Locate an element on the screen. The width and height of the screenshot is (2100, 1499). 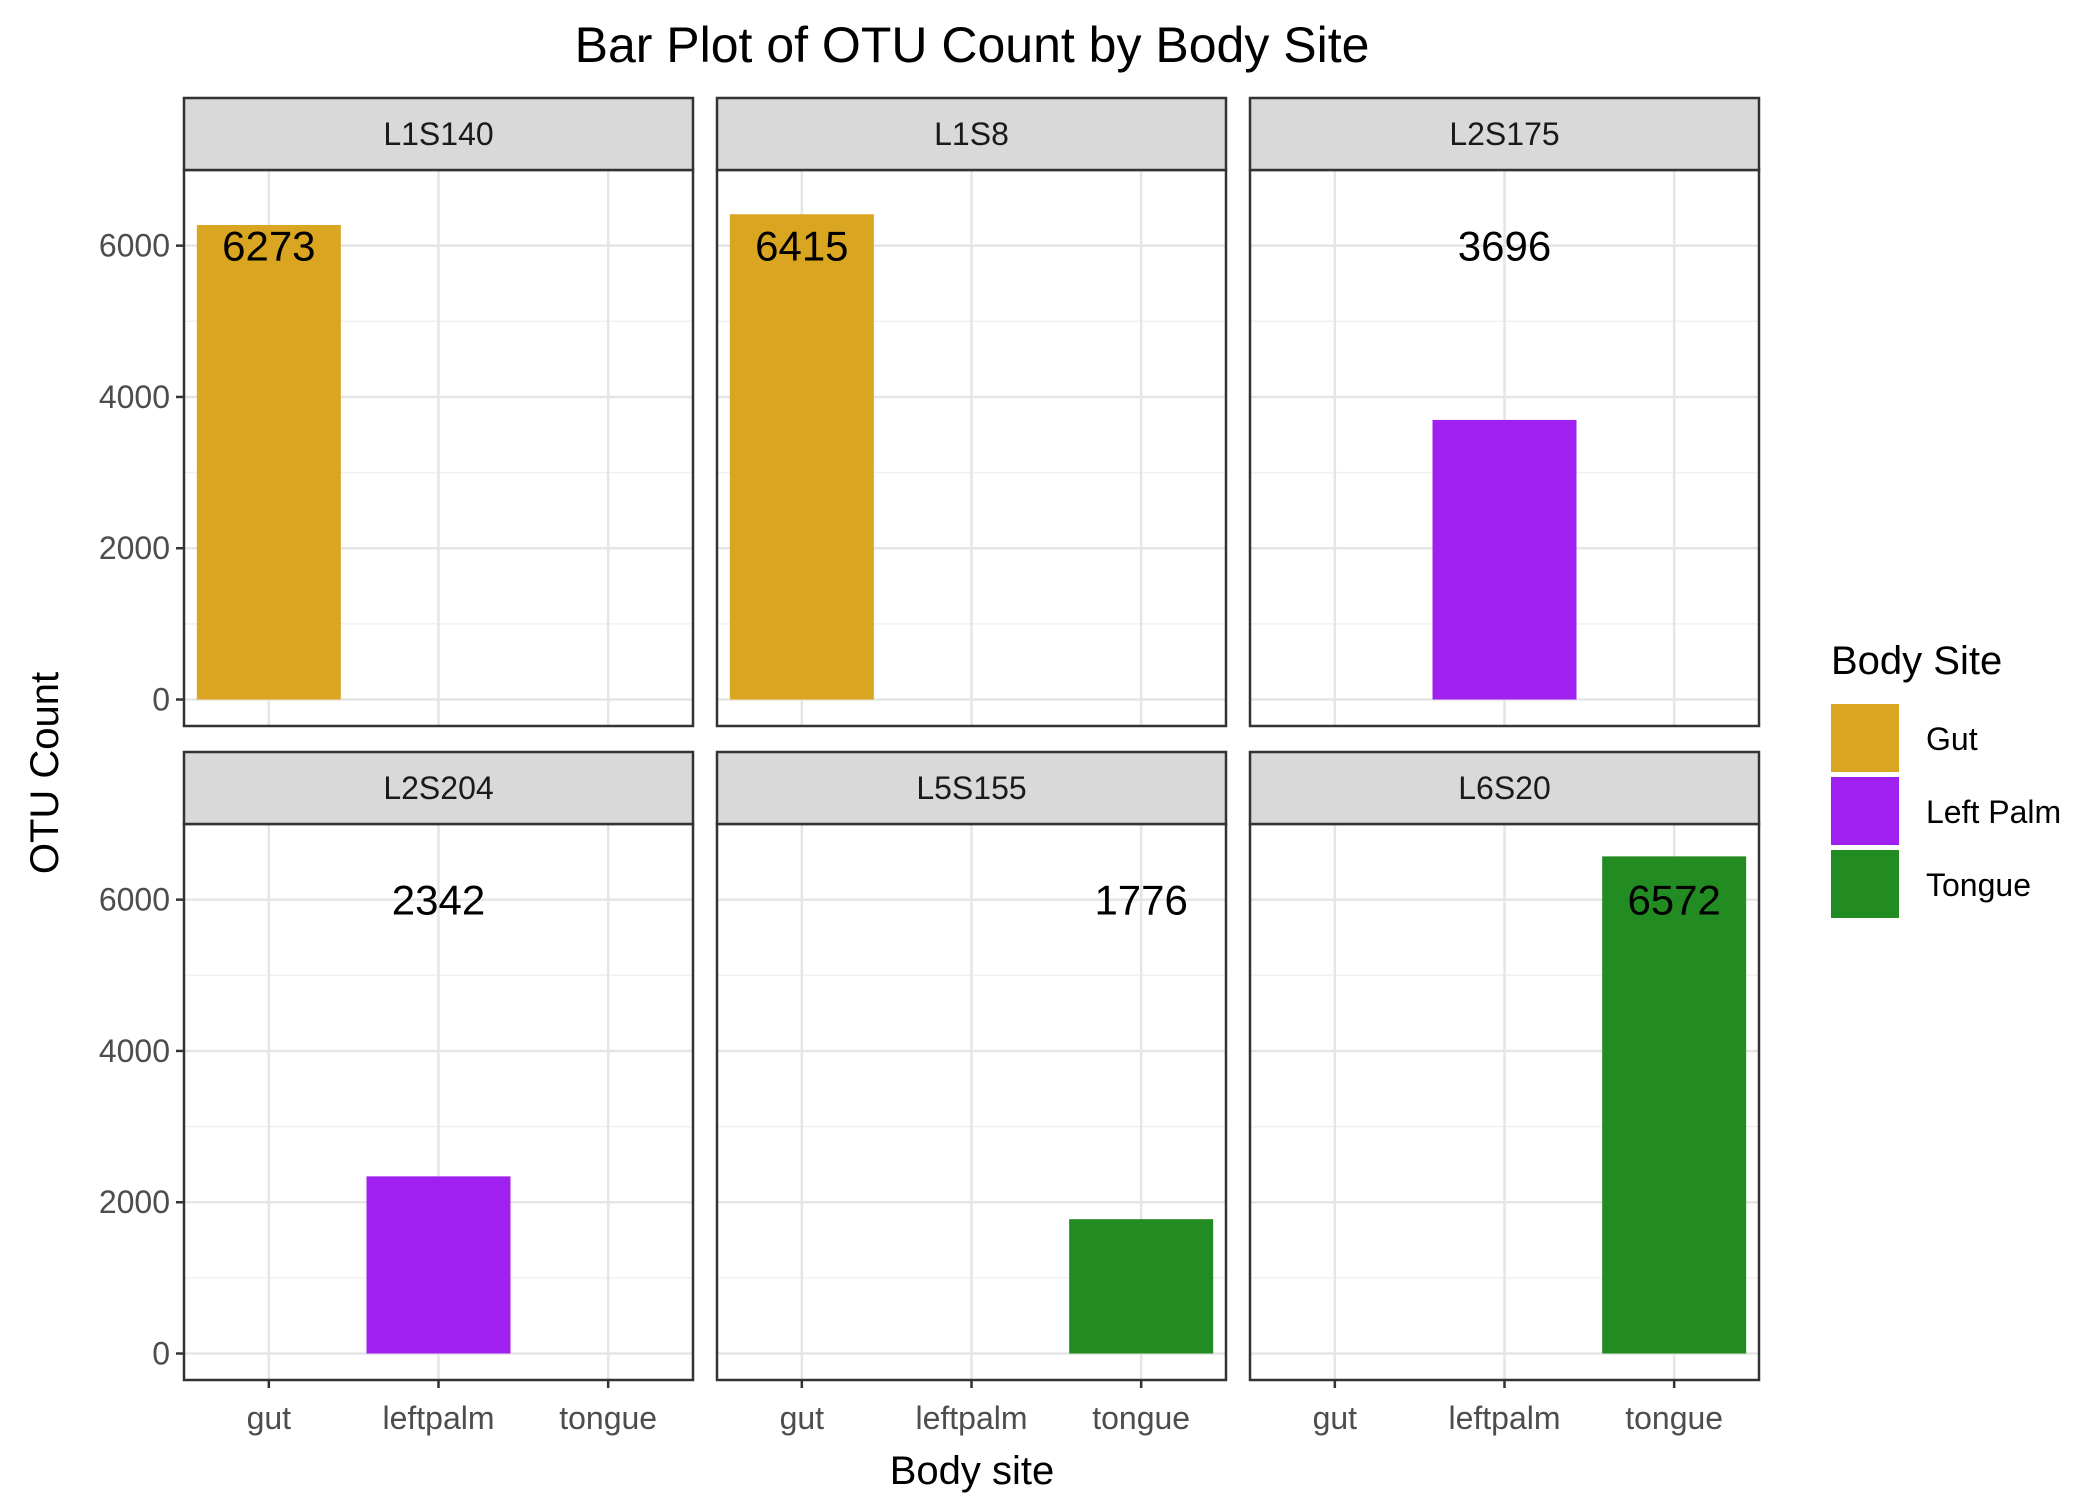
x-axis-title: Body site is located at coordinates (972, 1471).